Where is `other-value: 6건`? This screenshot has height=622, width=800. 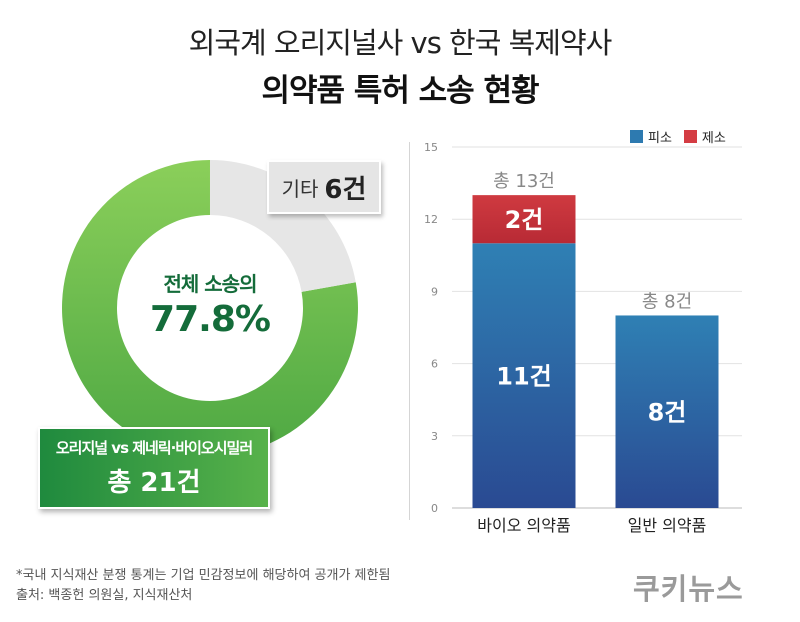
other-value: 6건 is located at coordinates (345, 189).